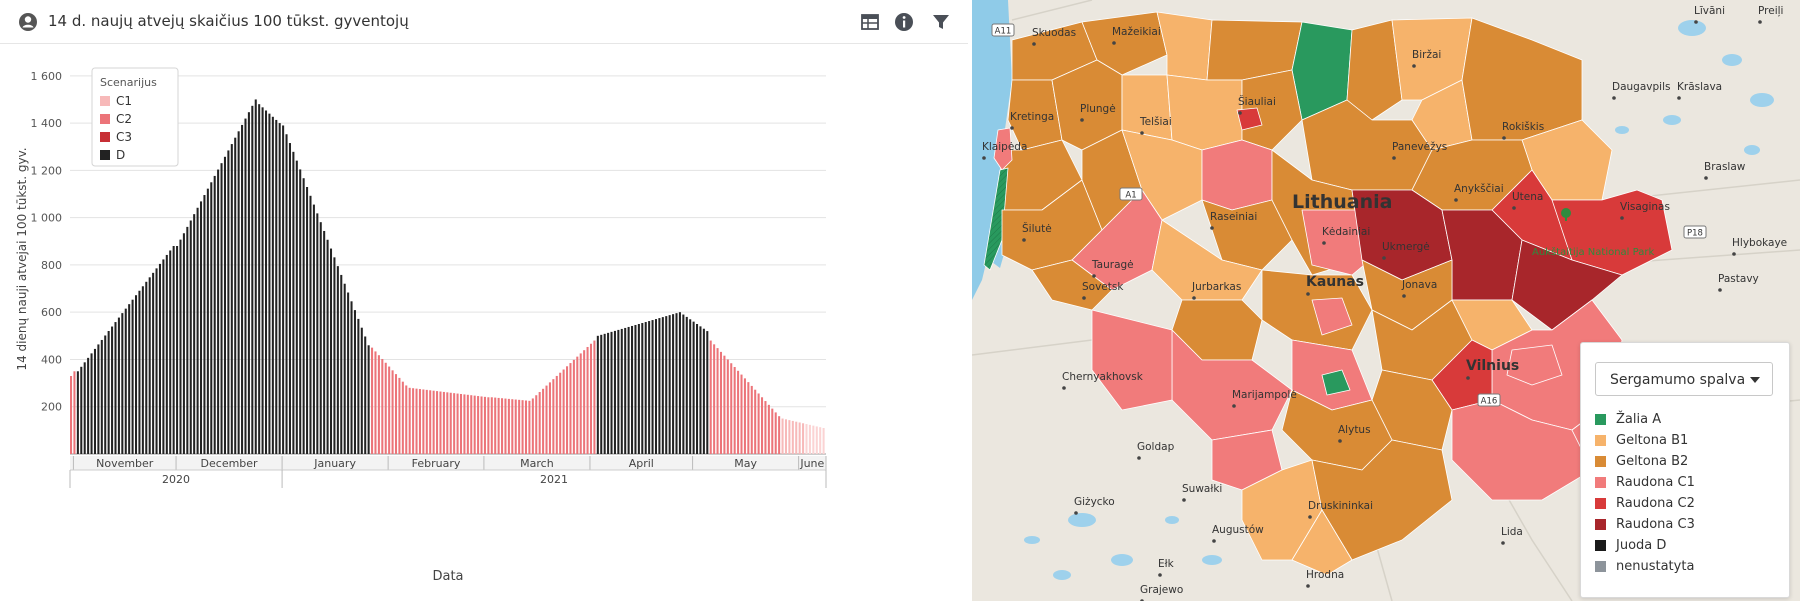 This screenshot has width=1800, height=601. Describe the element at coordinates (124, 137) in the screenshot. I see `legend-label: C3` at that location.